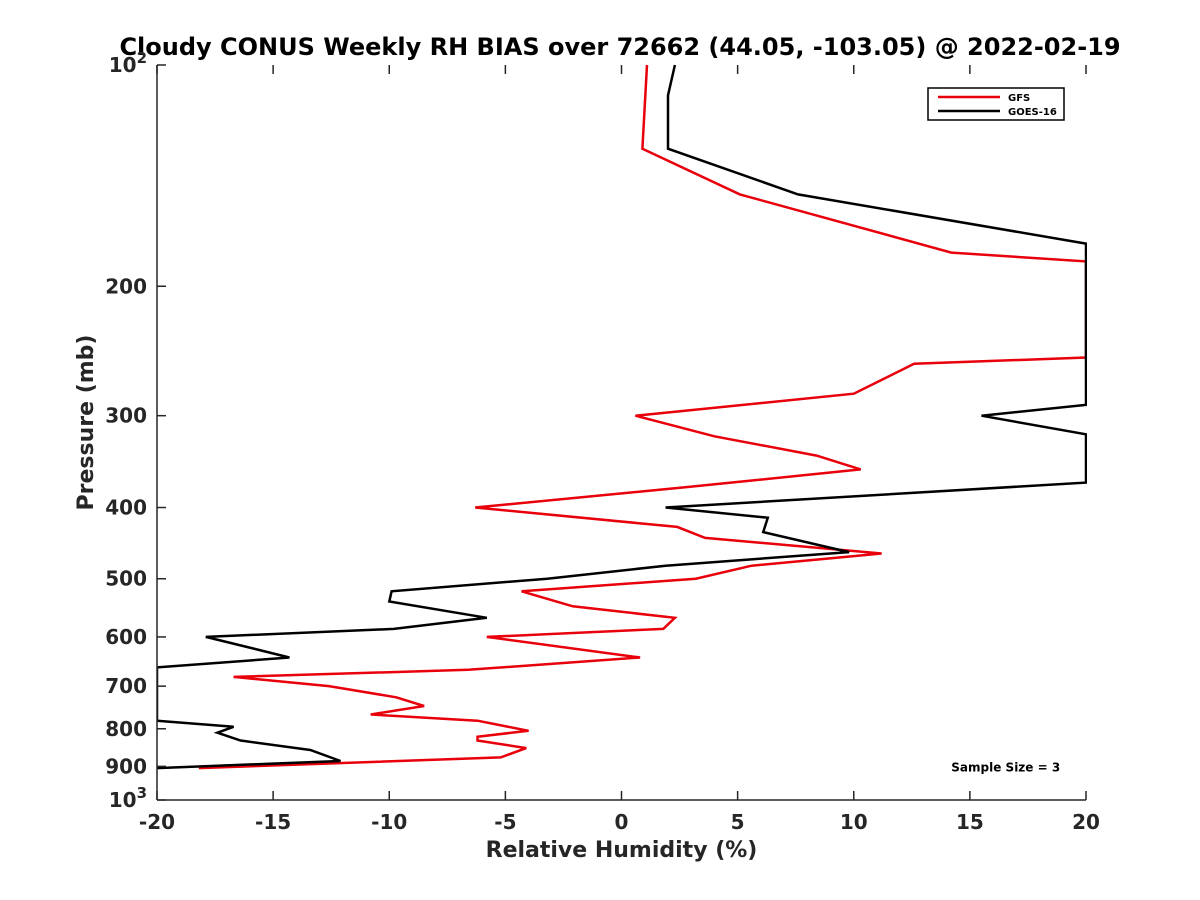  What do you see at coordinates (135, 430) in the screenshot?
I see `y-axis-ticks: 10² 200 300 400 500 600 700 800 900 10³` at bounding box center [135, 430].